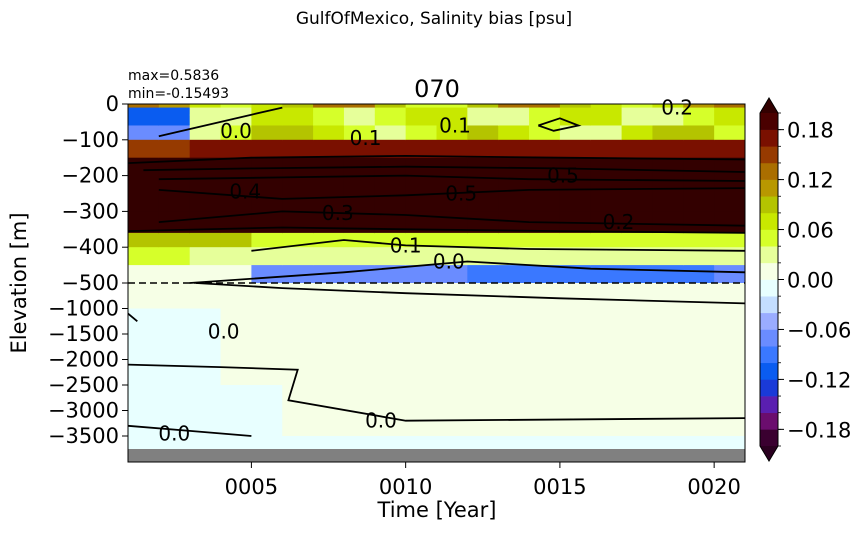 The width and height of the screenshot is (868, 533). I want to click on colorbar-tick-label: −0.12, so click(819, 380).